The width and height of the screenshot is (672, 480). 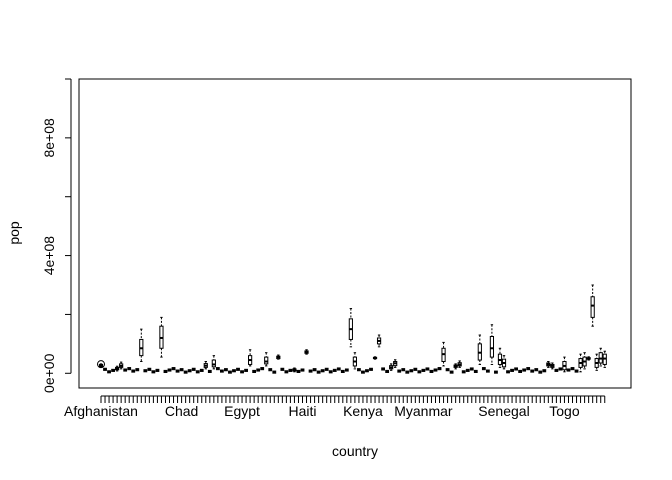 I want to click on x-tick-label: Kenya, so click(x=363, y=411).